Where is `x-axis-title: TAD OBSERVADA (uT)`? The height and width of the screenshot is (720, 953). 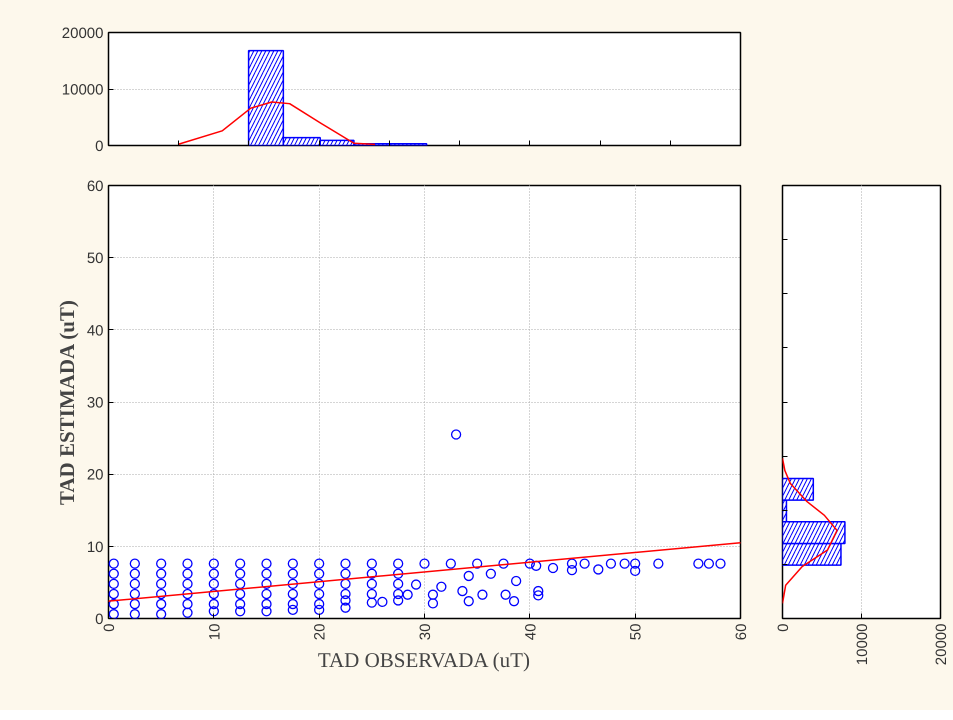
x-axis-title: TAD OBSERVADA (uT) is located at coordinates (424, 660).